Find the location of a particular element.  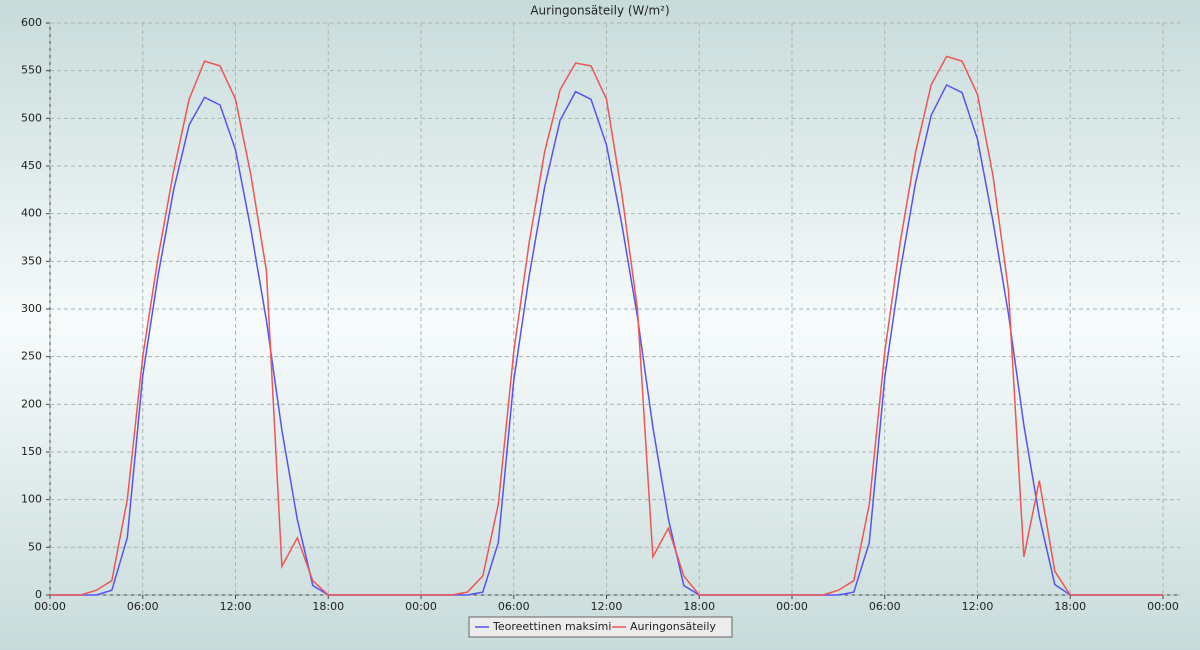

legend-label: Teoreettinen maksimi is located at coordinates (551, 626).